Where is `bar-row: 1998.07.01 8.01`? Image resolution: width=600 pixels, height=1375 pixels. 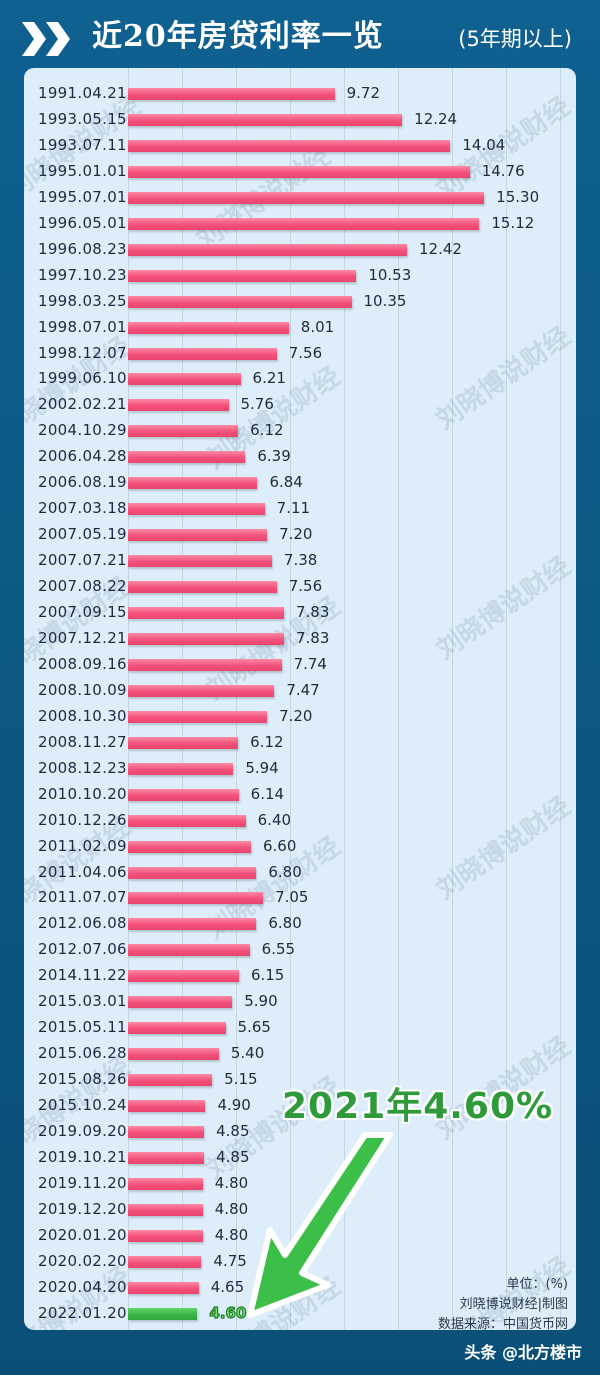
bar-row: 1998.07.01 8.01 is located at coordinates (300, 327).